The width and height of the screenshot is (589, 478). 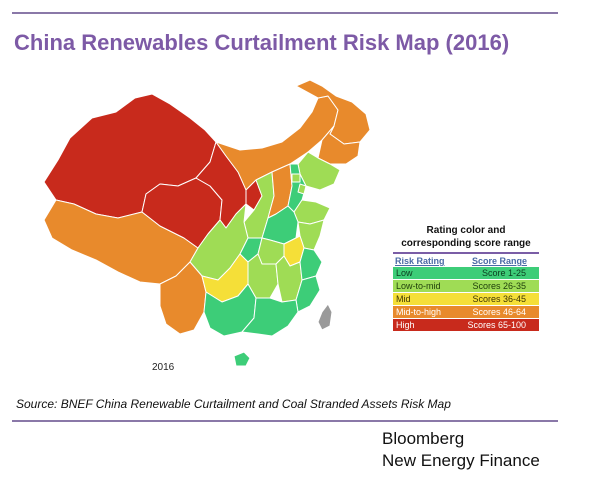 What do you see at coordinates (423, 438) in the screenshot?
I see `brand-line1: Bloomberg` at bounding box center [423, 438].